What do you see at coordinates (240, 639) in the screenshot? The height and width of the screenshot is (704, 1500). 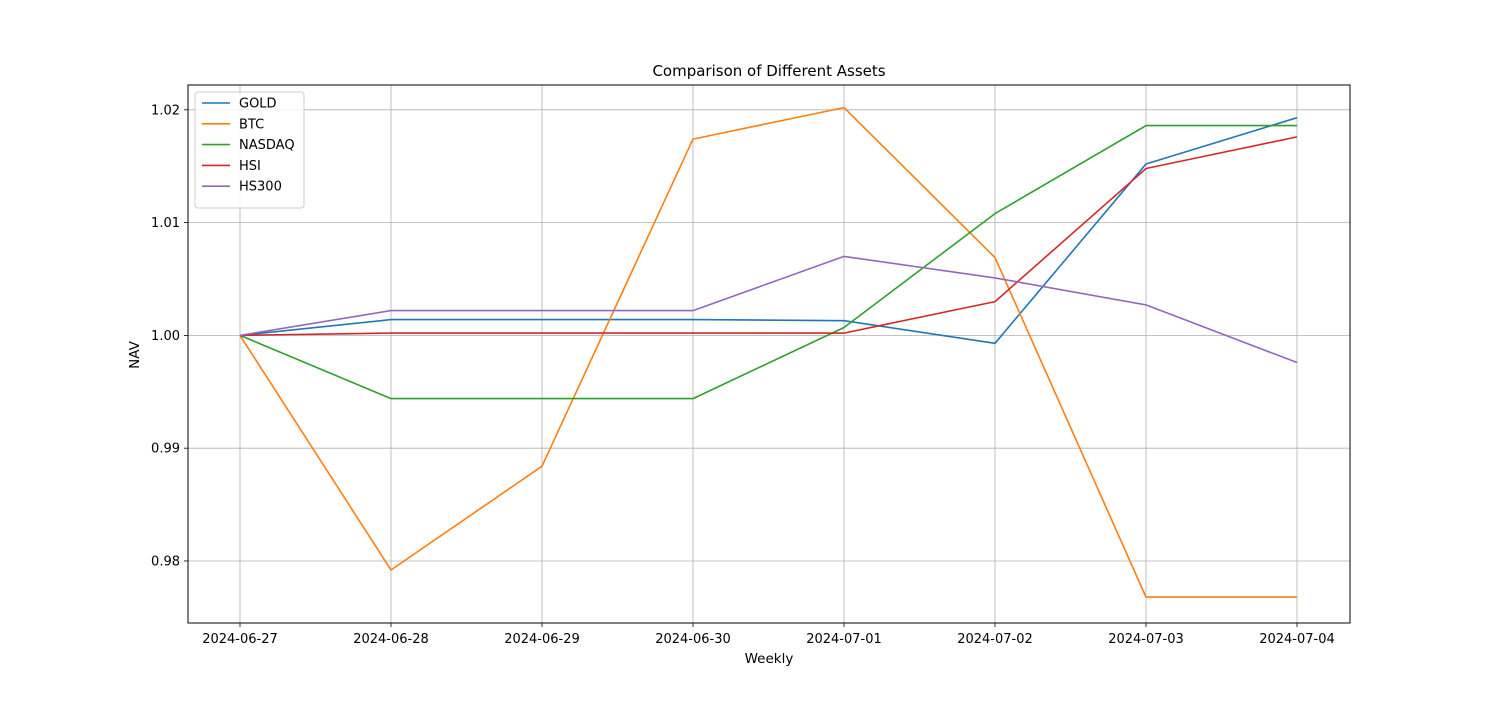 I see `x-tick-label: 2024-06-27` at bounding box center [240, 639].